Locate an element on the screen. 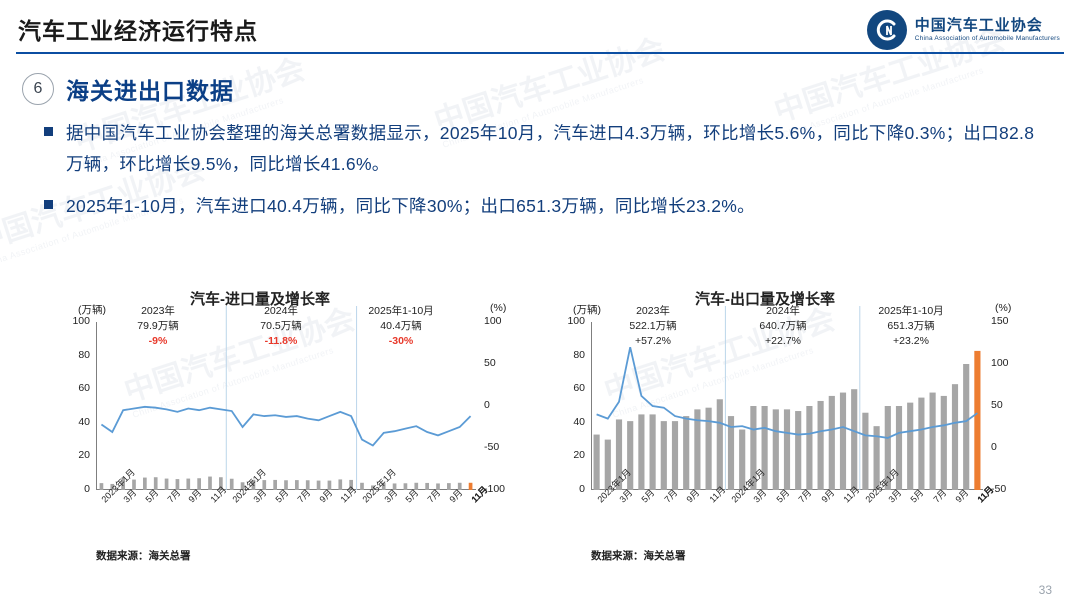 The width and height of the screenshot is (1080, 607). chart-export-unit-right: (%) is located at coordinates (1003, 308).